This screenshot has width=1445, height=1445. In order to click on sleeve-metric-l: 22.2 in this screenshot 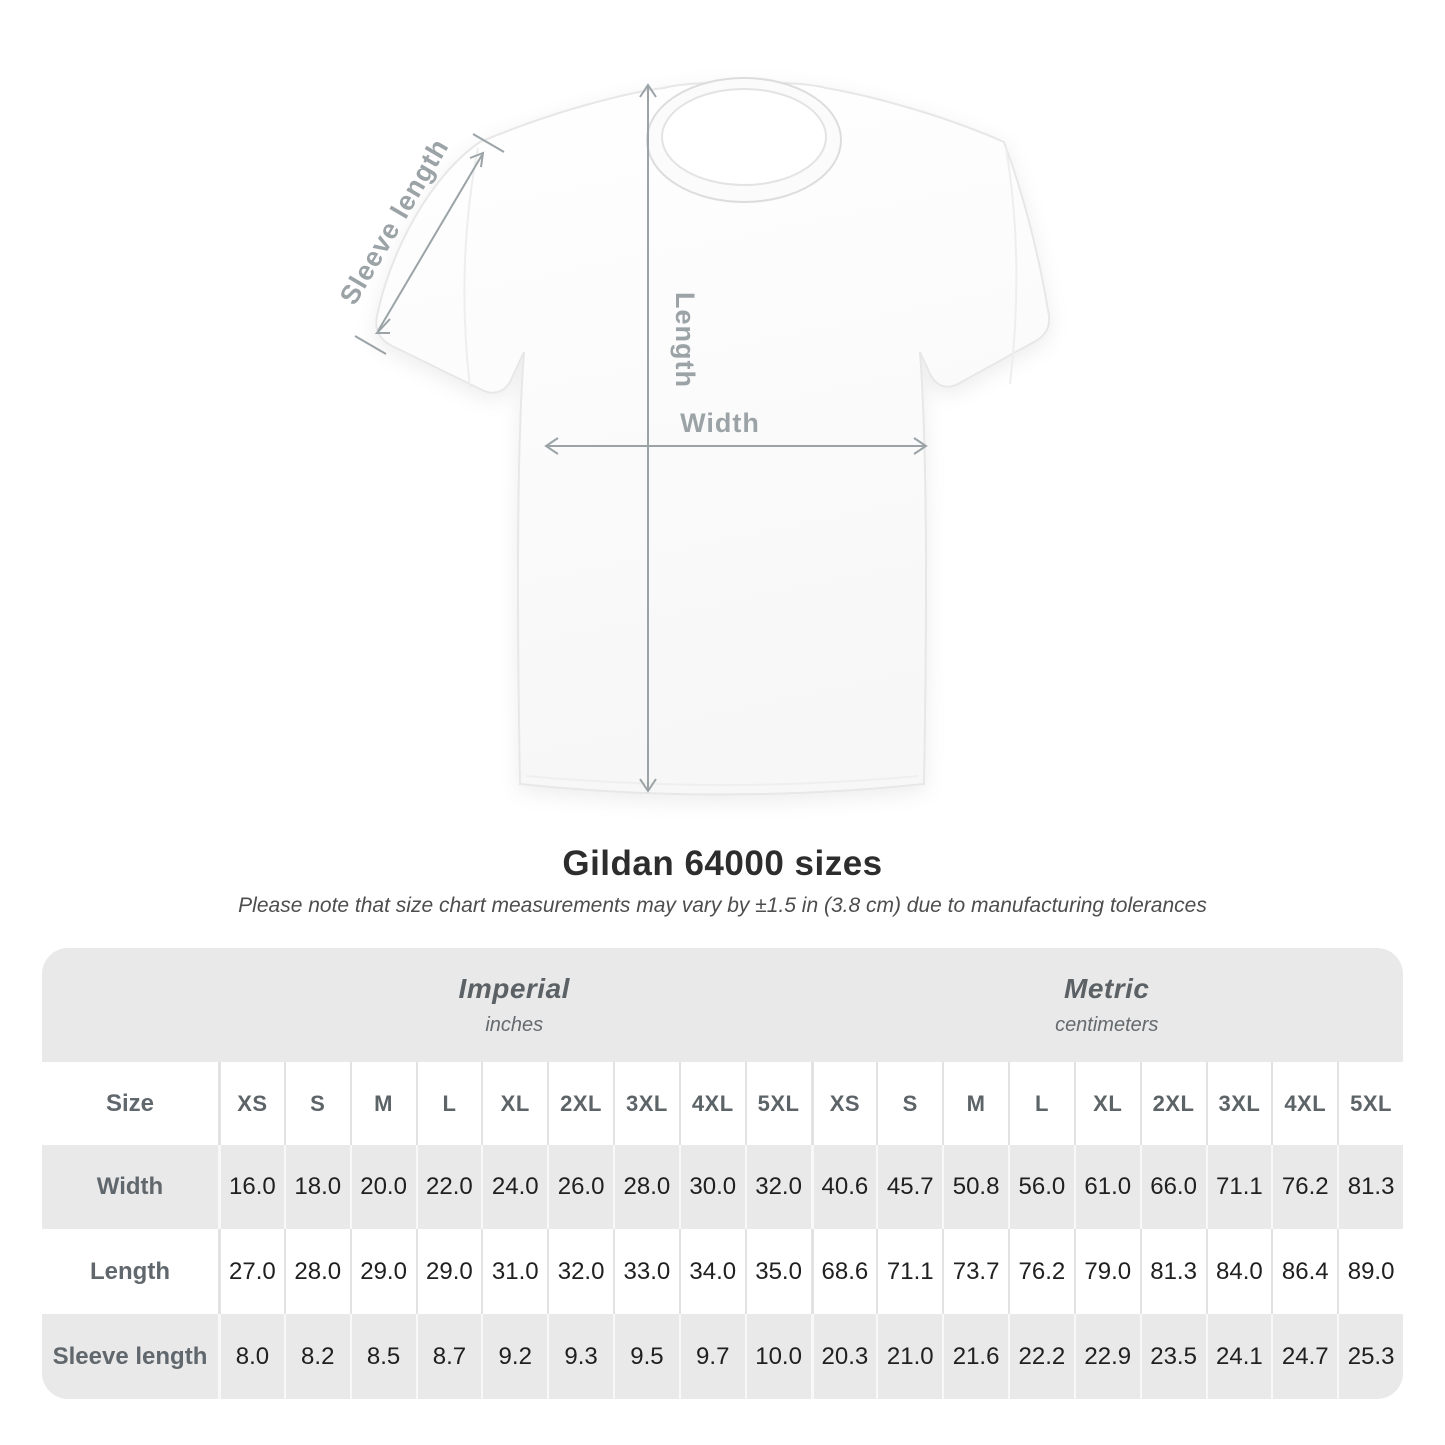, I will do `click(1041, 1356)`.